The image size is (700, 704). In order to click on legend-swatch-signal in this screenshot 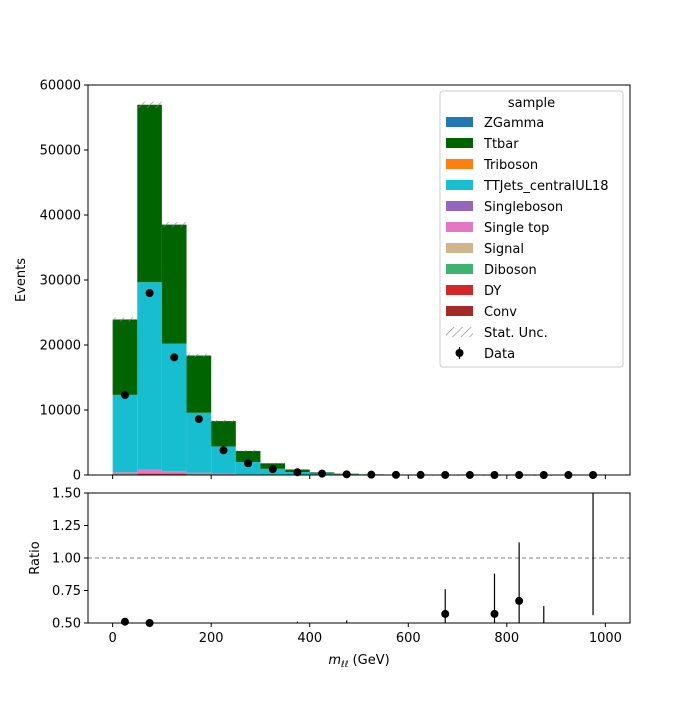, I will do `click(459, 248)`.